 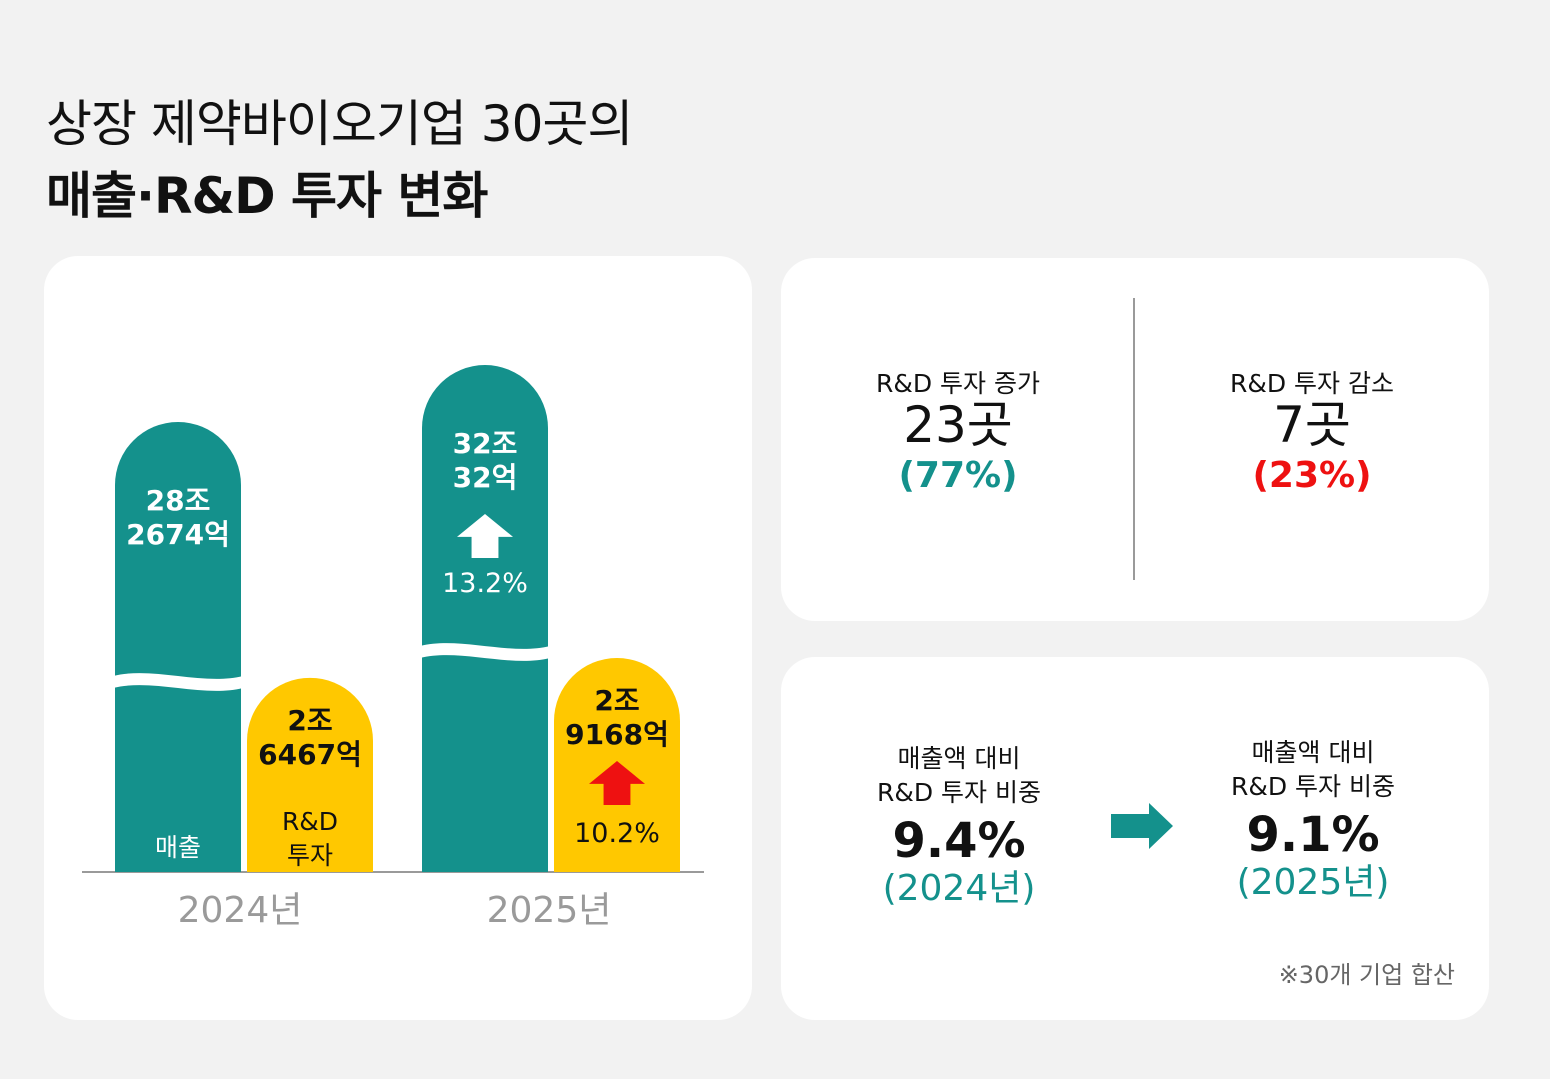 I want to click on decrease-value: 7곳, so click(x=1312, y=425).